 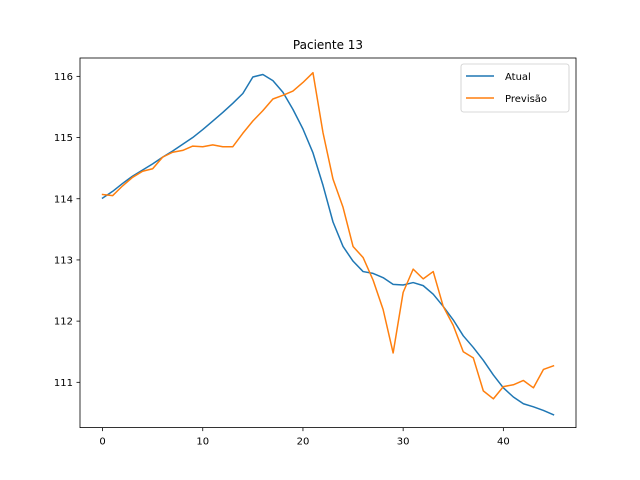 What do you see at coordinates (515, 88) in the screenshot?
I see `legend: Atual Previsão` at bounding box center [515, 88].